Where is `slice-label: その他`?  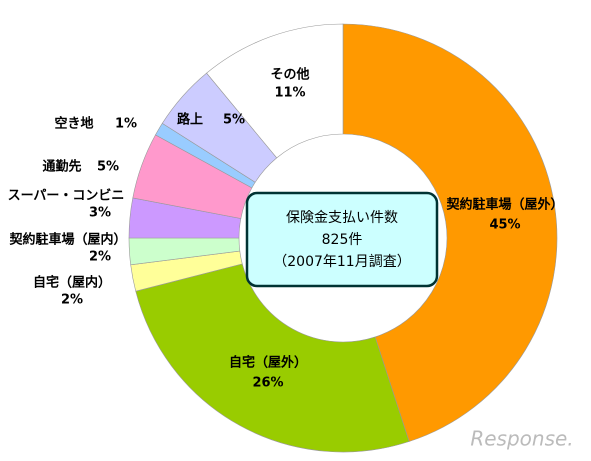 slice-label: その他 is located at coordinates (289, 75).